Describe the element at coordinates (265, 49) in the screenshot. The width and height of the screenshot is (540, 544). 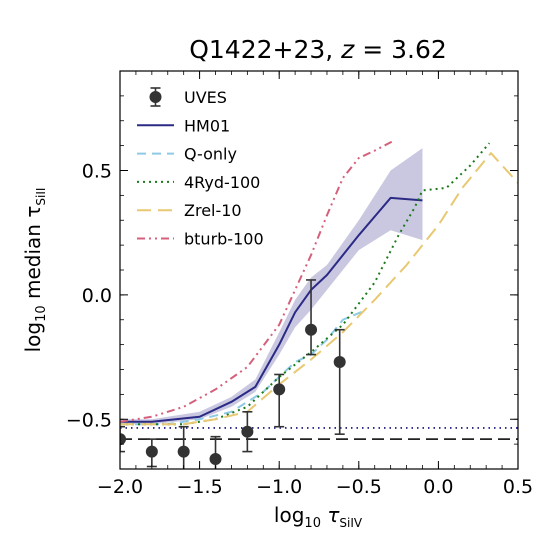
I see `title-main: Q1422+23,` at that location.